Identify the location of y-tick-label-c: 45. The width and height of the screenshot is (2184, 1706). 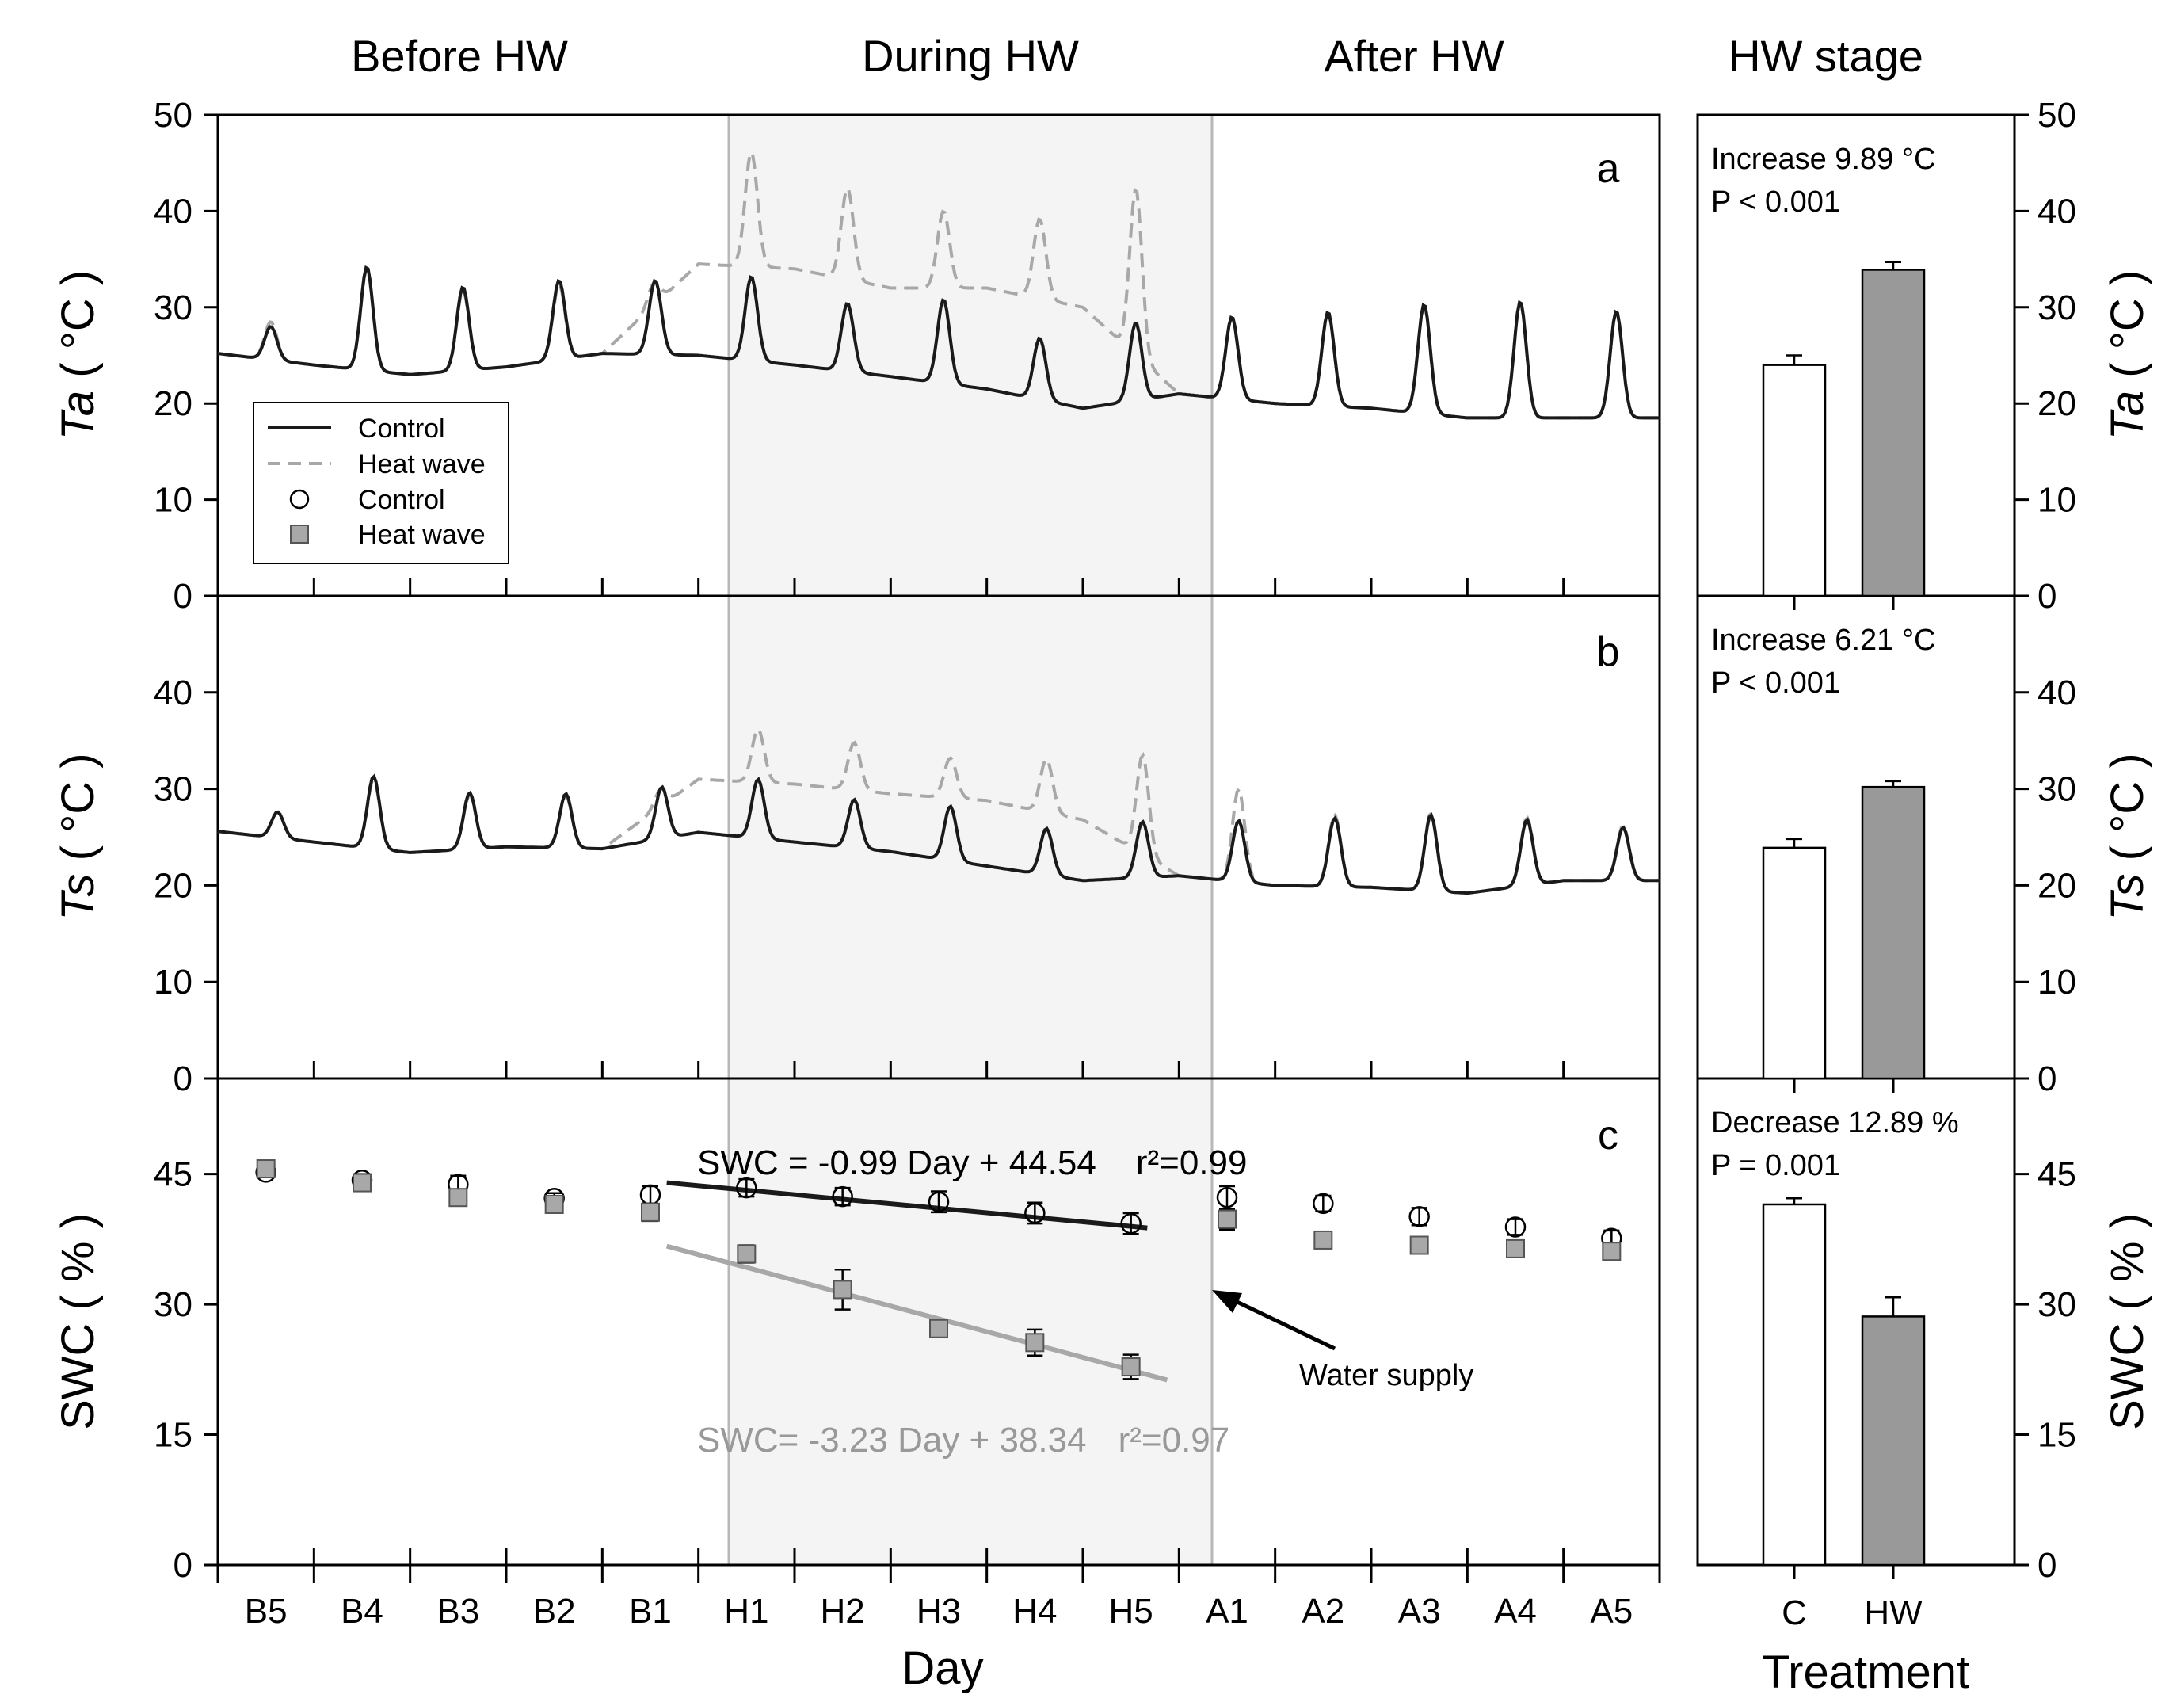
(173, 1174).